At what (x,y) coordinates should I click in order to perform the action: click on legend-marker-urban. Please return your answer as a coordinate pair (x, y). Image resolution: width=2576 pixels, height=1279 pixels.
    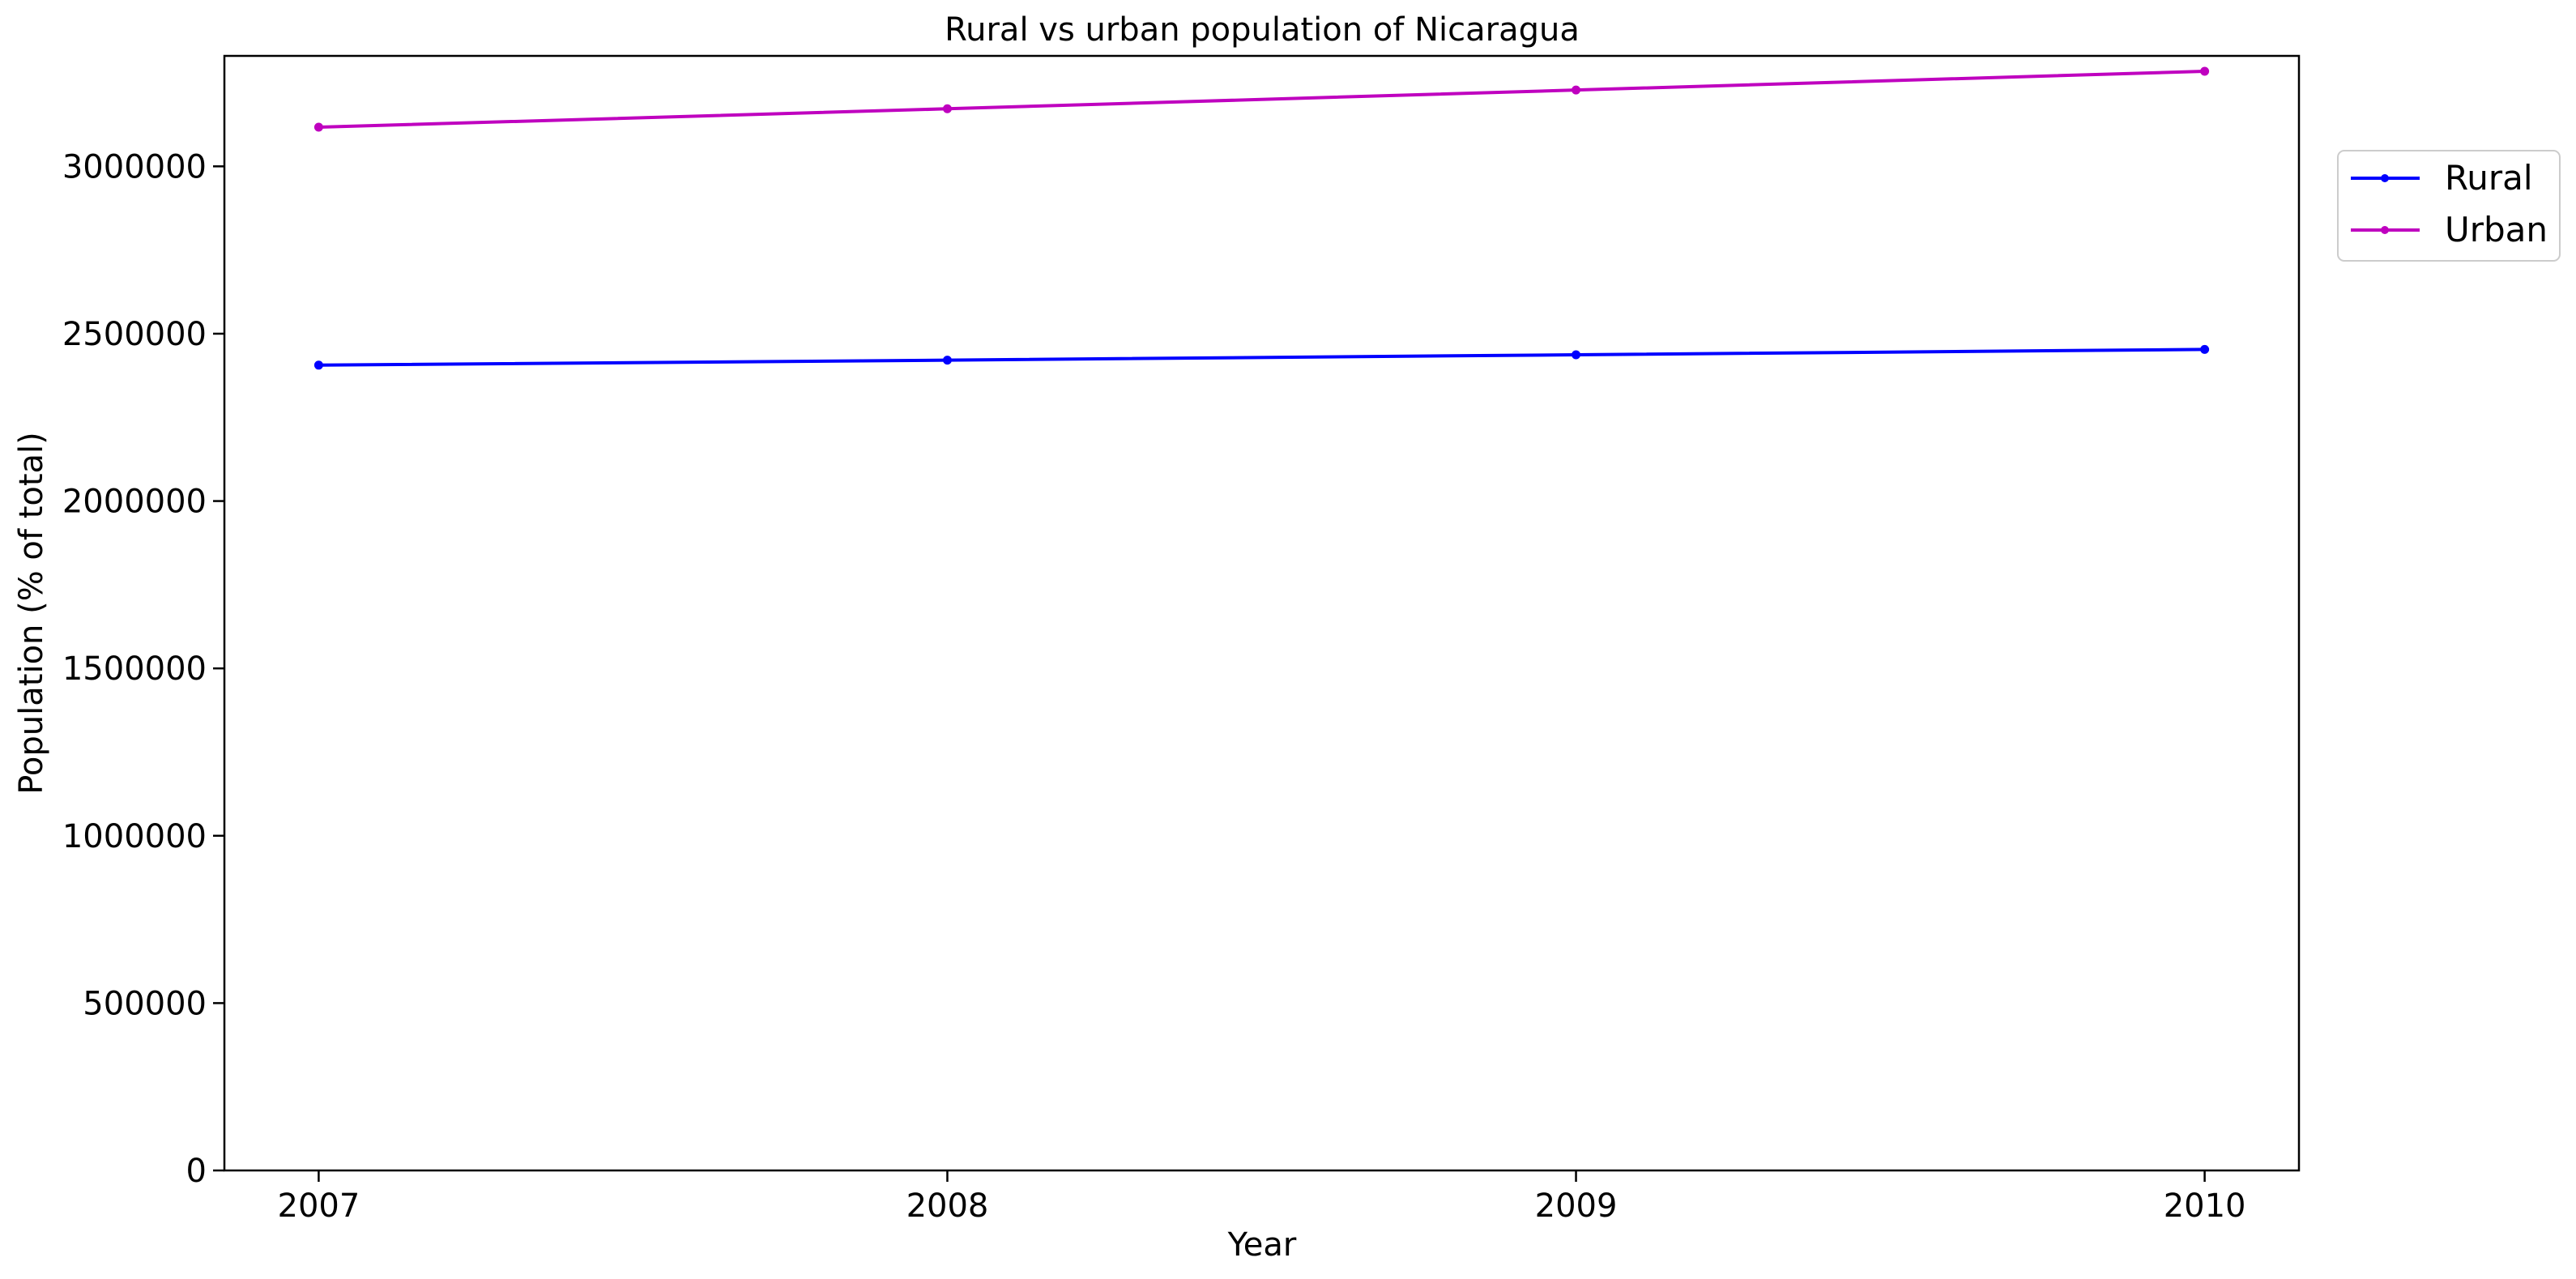
    Looking at the image, I should click on (2385, 230).